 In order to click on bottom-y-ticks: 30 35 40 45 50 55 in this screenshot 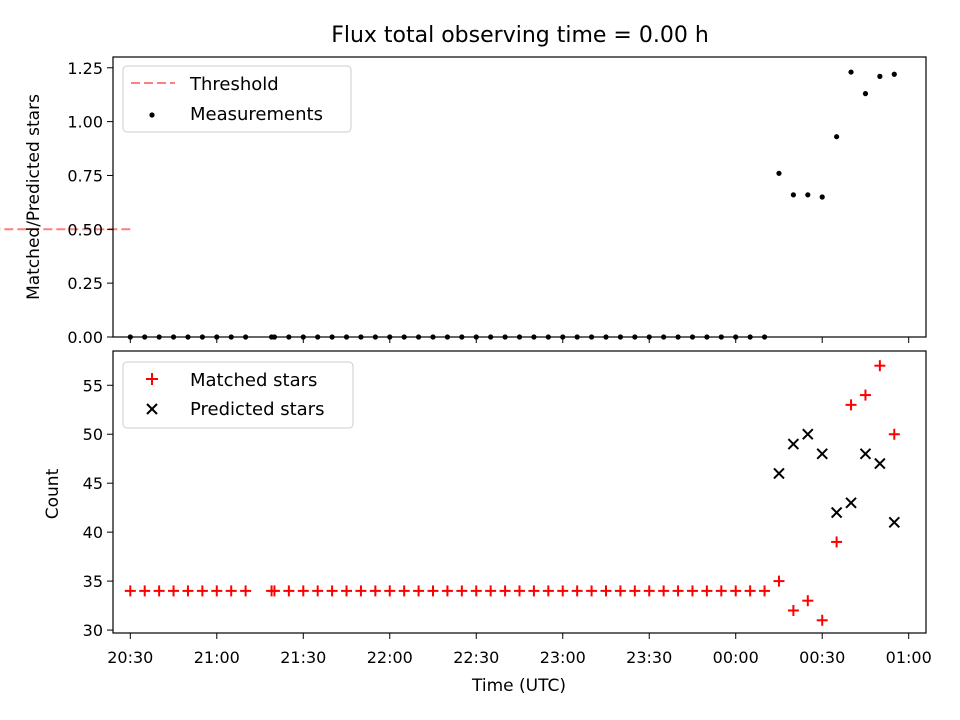, I will do `click(98, 508)`.